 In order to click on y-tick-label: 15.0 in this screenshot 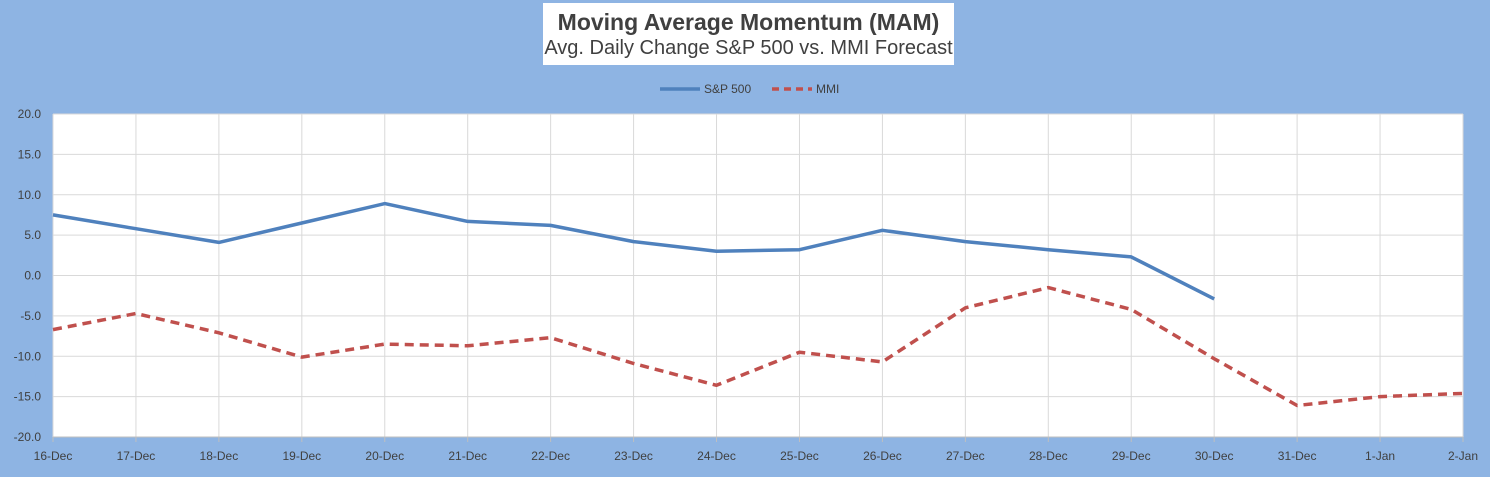, I will do `click(30, 154)`.